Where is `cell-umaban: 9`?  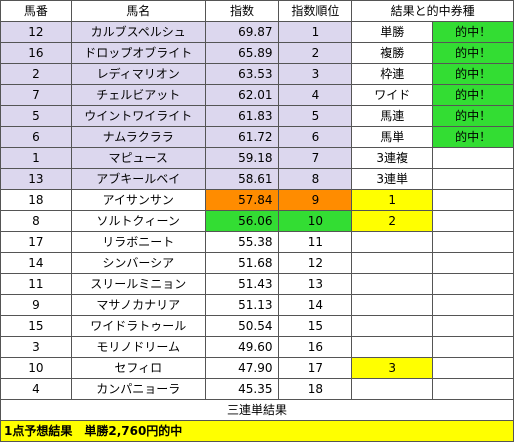
cell-umaban: 9 is located at coordinates (36, 305).